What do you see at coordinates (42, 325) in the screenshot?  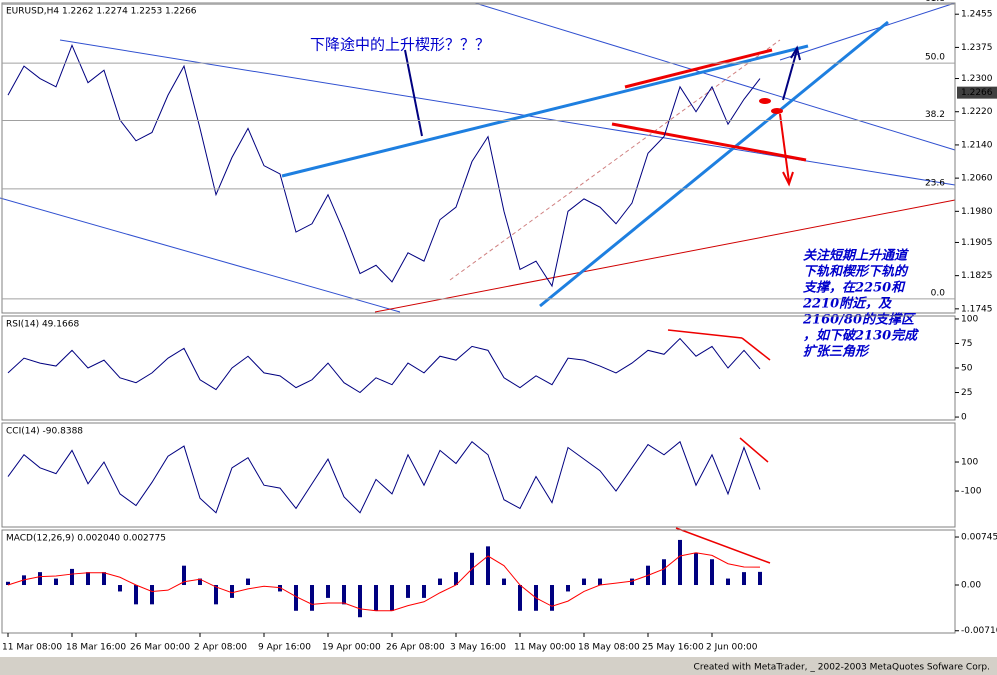 I see `panel-title: RSI(14) 49.1668` at bounding box center [42, 325].